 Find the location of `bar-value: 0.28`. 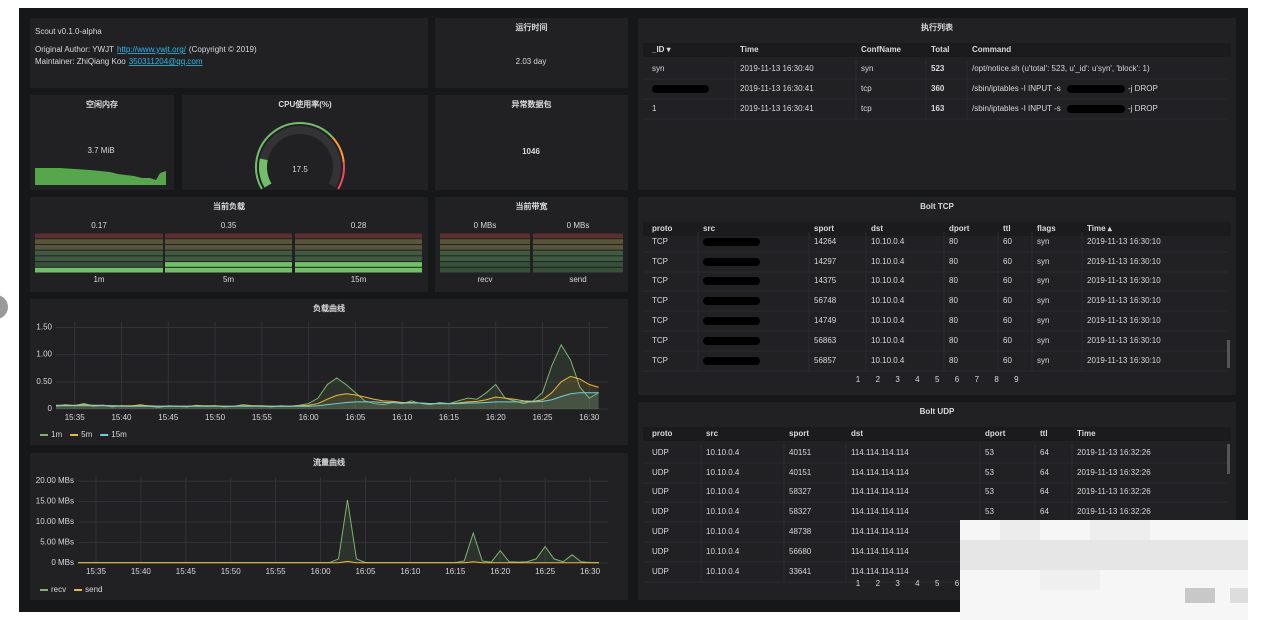

bar-value: 0.28 is located at coordinates (359, 225).